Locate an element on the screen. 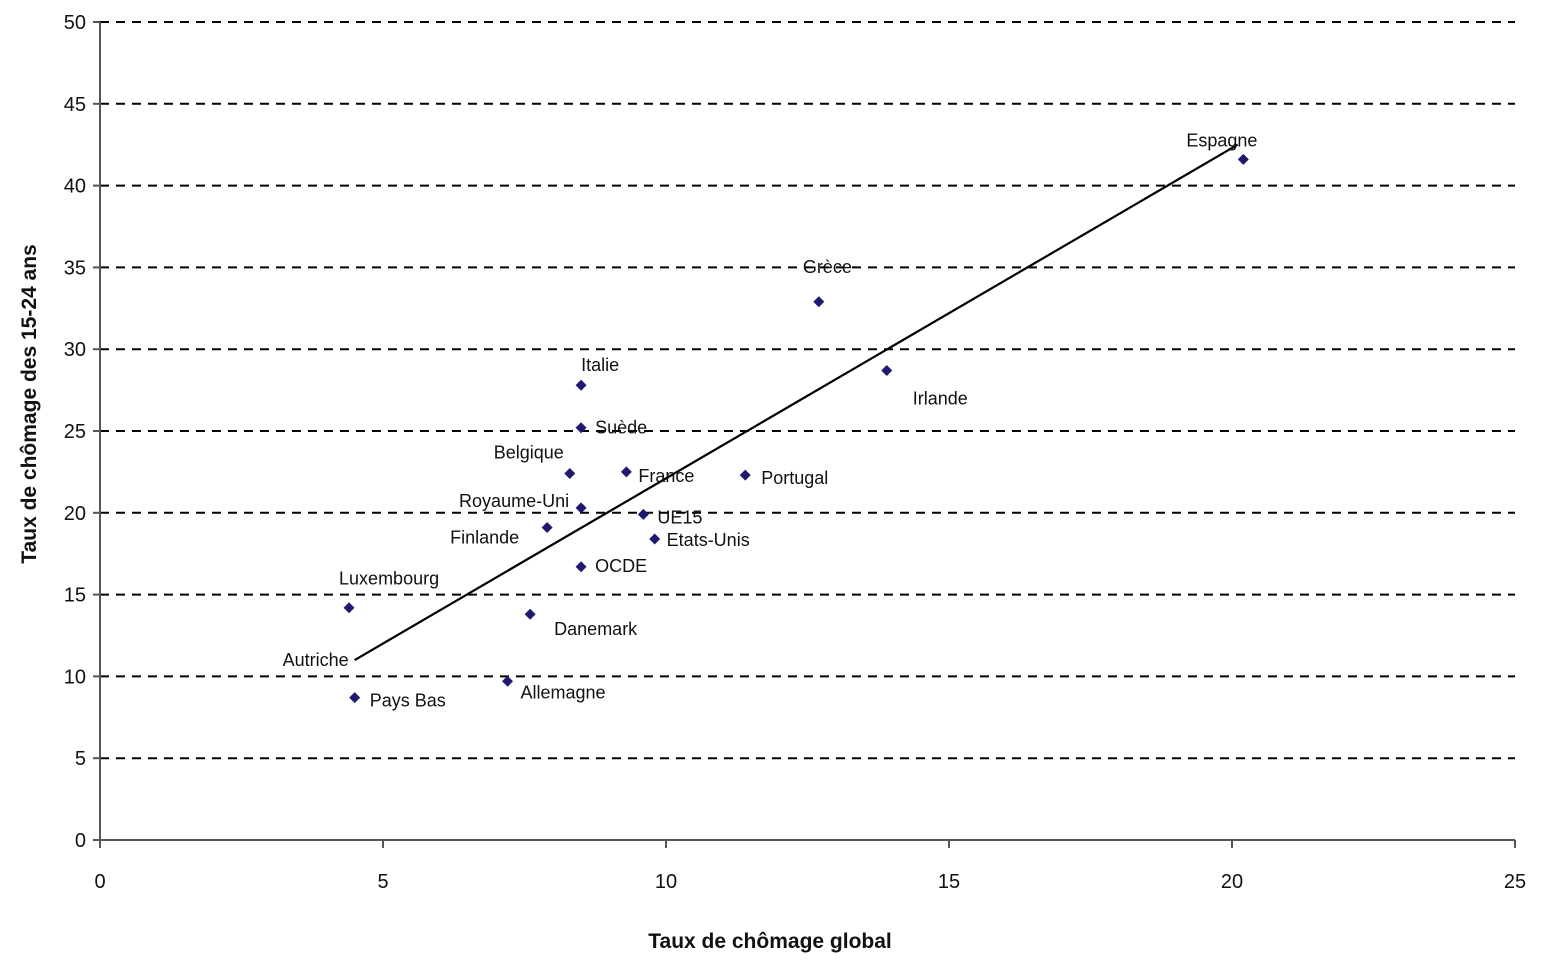 This screenshot has height=960, width=1542. data-point-label: Grèce is located at coordinates (827, 267).